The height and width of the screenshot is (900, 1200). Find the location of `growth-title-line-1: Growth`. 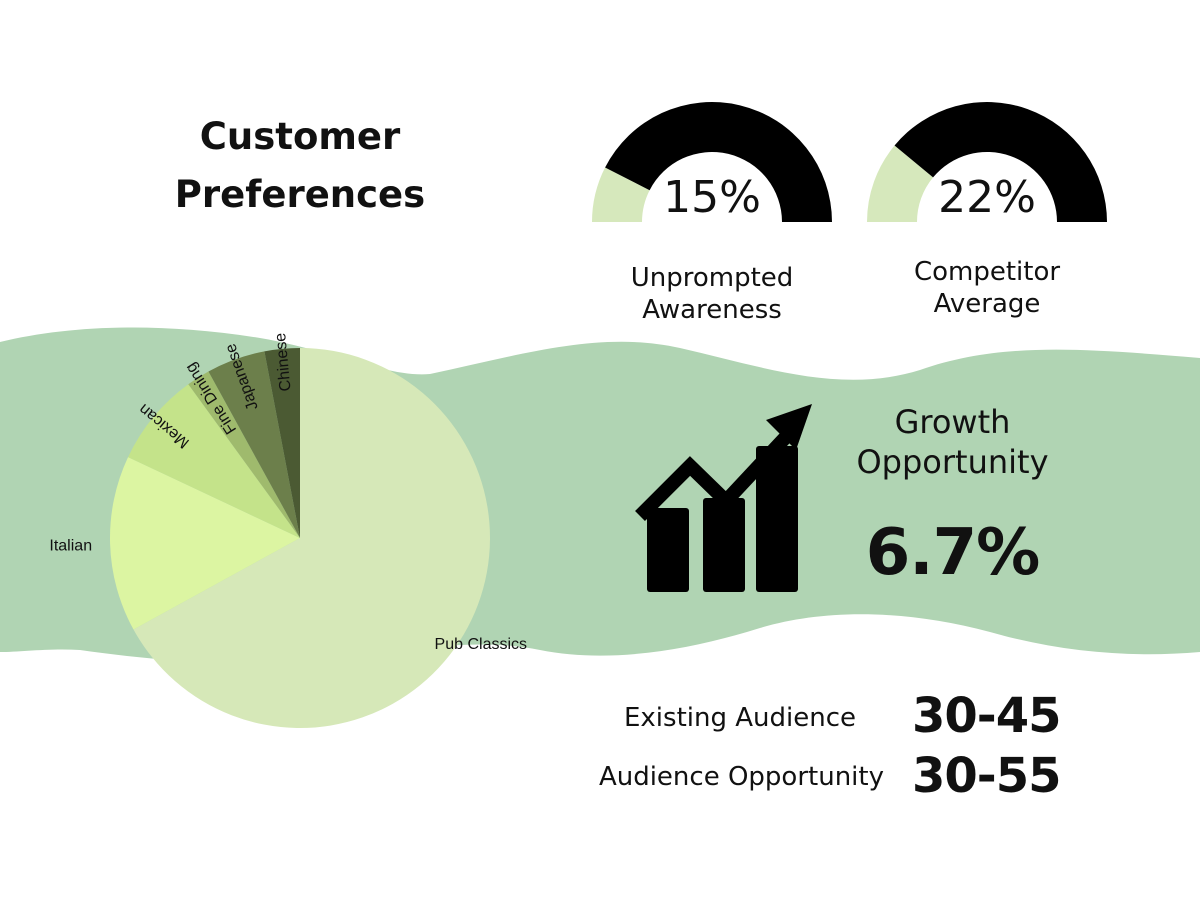

growth-title-line-1: Growth is located at coordinates (952, 422).